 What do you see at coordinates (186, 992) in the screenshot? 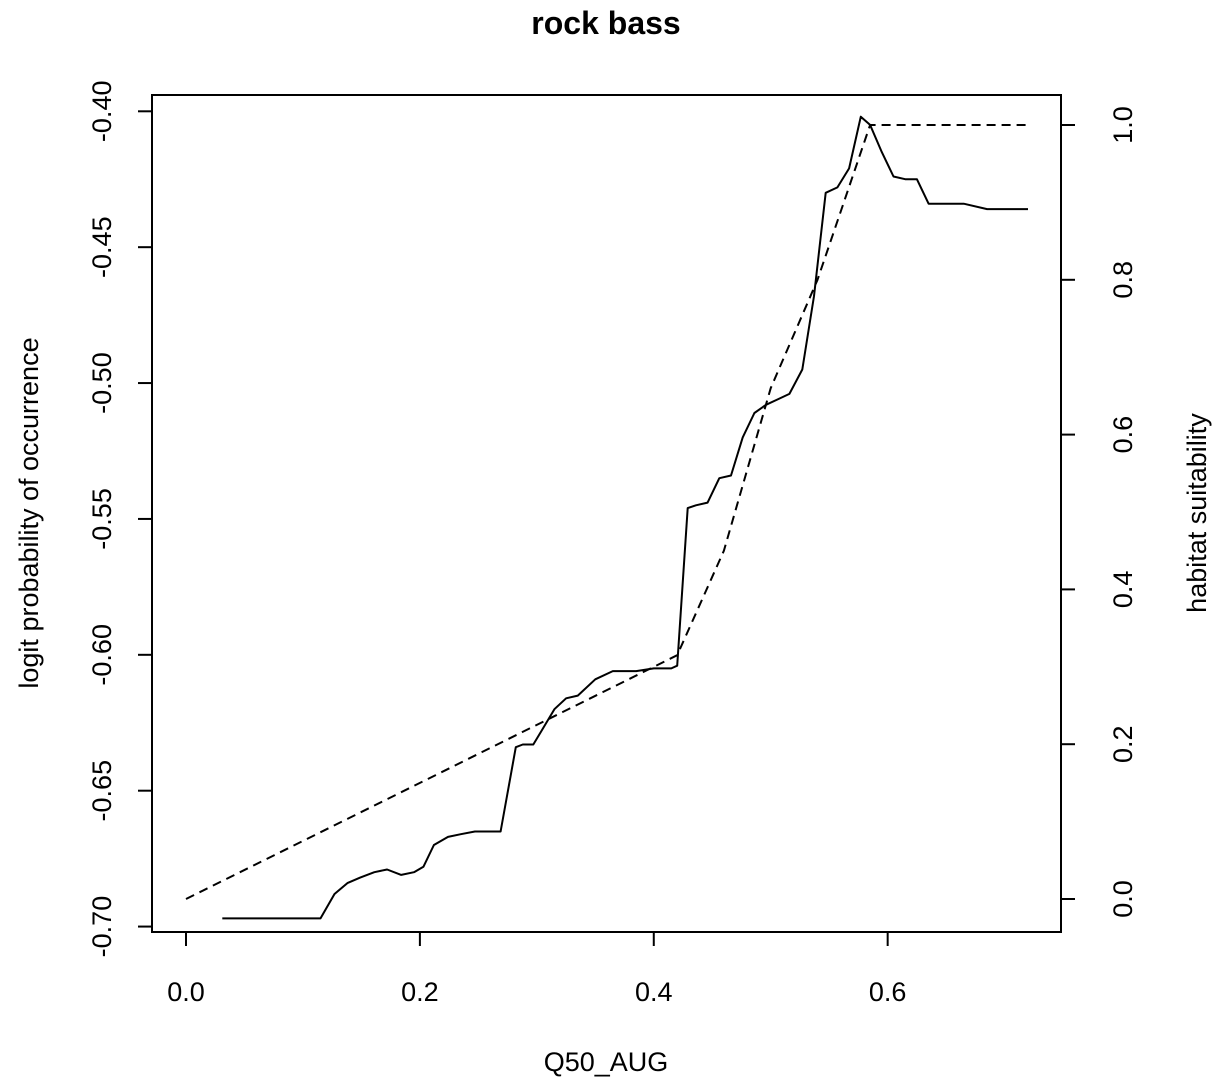
I see `x-tick-label: 0.0` at bounding box center [186, 992].